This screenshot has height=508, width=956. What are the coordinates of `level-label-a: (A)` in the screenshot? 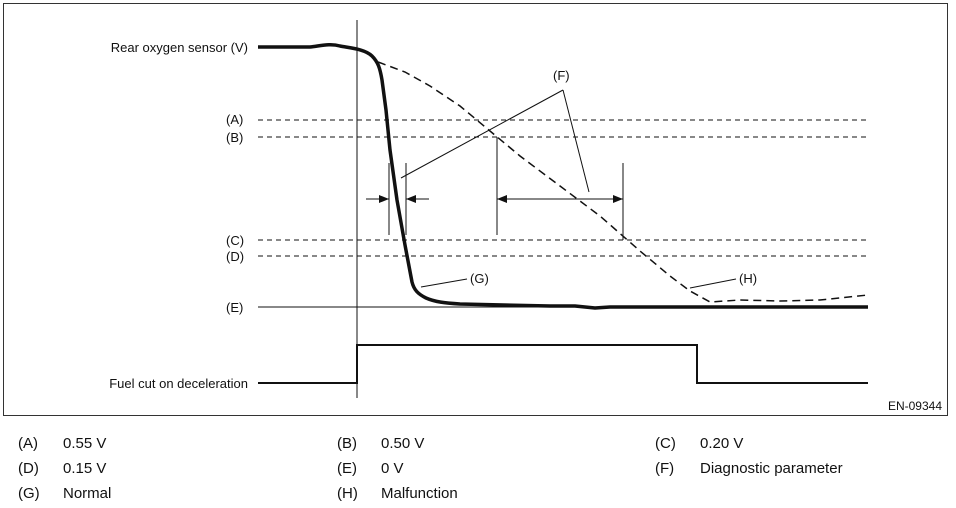 It's located at (234, 119).